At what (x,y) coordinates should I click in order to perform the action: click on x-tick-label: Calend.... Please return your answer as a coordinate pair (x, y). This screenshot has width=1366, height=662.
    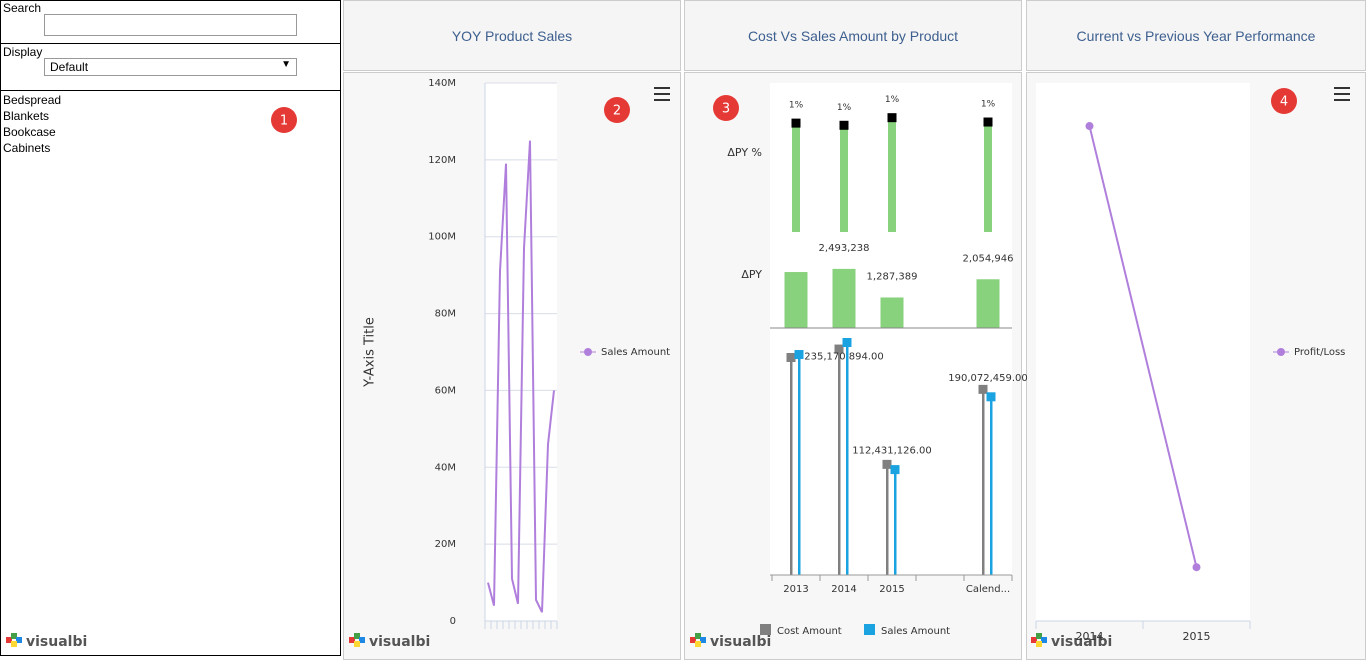
    Looking at the image, I should click on (988, 589).